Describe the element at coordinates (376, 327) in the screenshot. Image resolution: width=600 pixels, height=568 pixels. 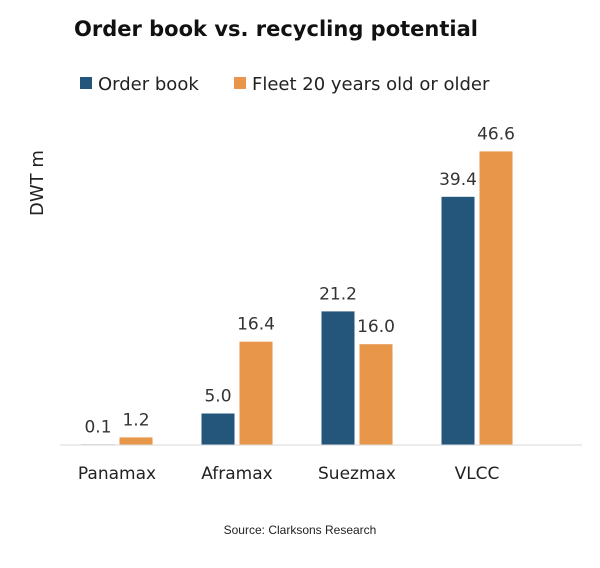
I see `data-label-suezmax-fleet-20-years: 16.0` at that location.